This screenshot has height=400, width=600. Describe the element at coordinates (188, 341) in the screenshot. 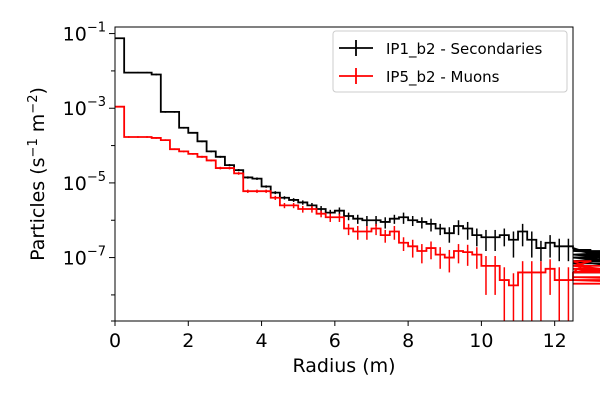

I see `x-tick-label: 2` at that location.